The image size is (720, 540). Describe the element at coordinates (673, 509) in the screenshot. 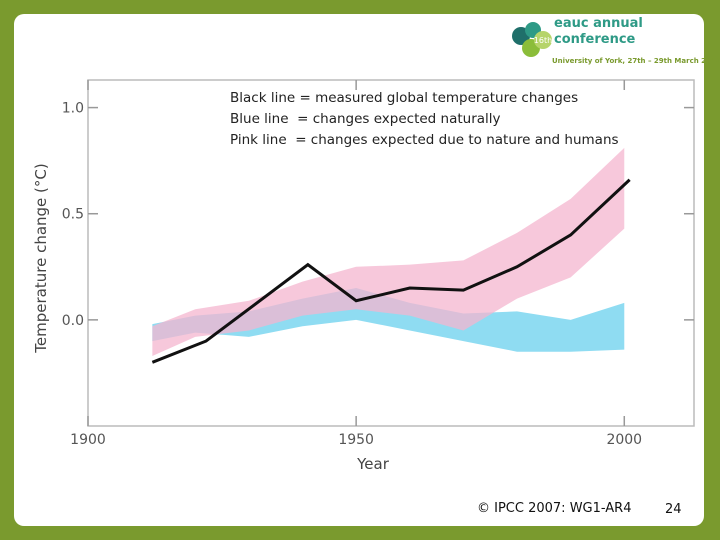

I see `page-number: 24` at that location.